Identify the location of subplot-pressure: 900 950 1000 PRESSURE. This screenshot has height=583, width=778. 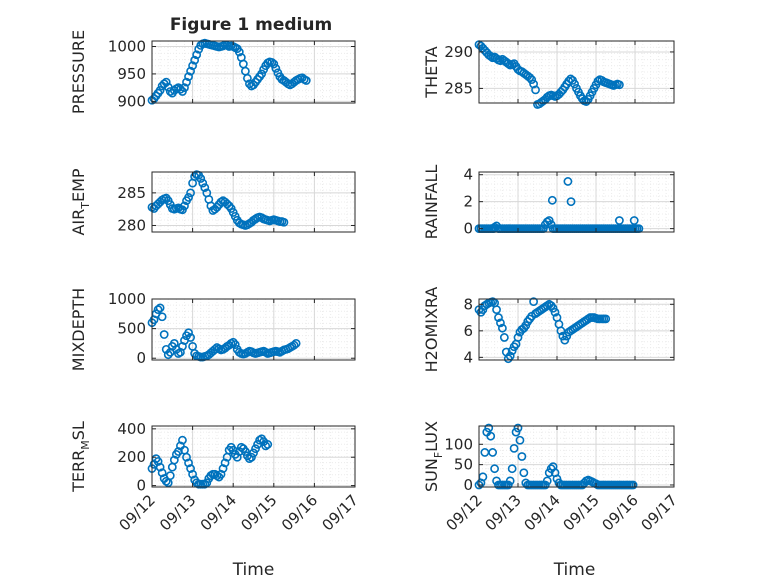
(212, 72).